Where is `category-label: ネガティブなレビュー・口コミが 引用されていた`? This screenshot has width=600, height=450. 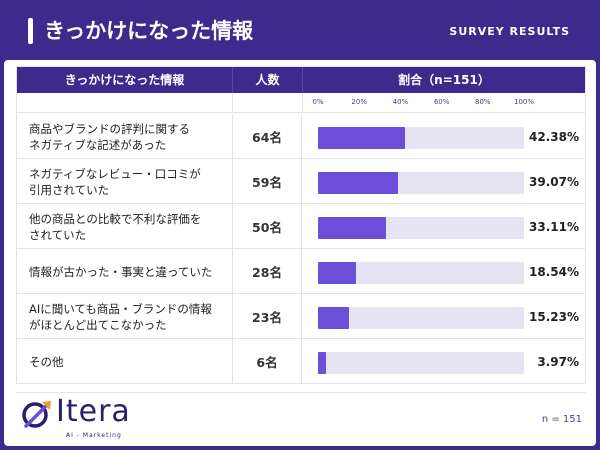
category-label: ネガティブなレビュー・口コミが 引用されていた is located at coordinates (115, 181).